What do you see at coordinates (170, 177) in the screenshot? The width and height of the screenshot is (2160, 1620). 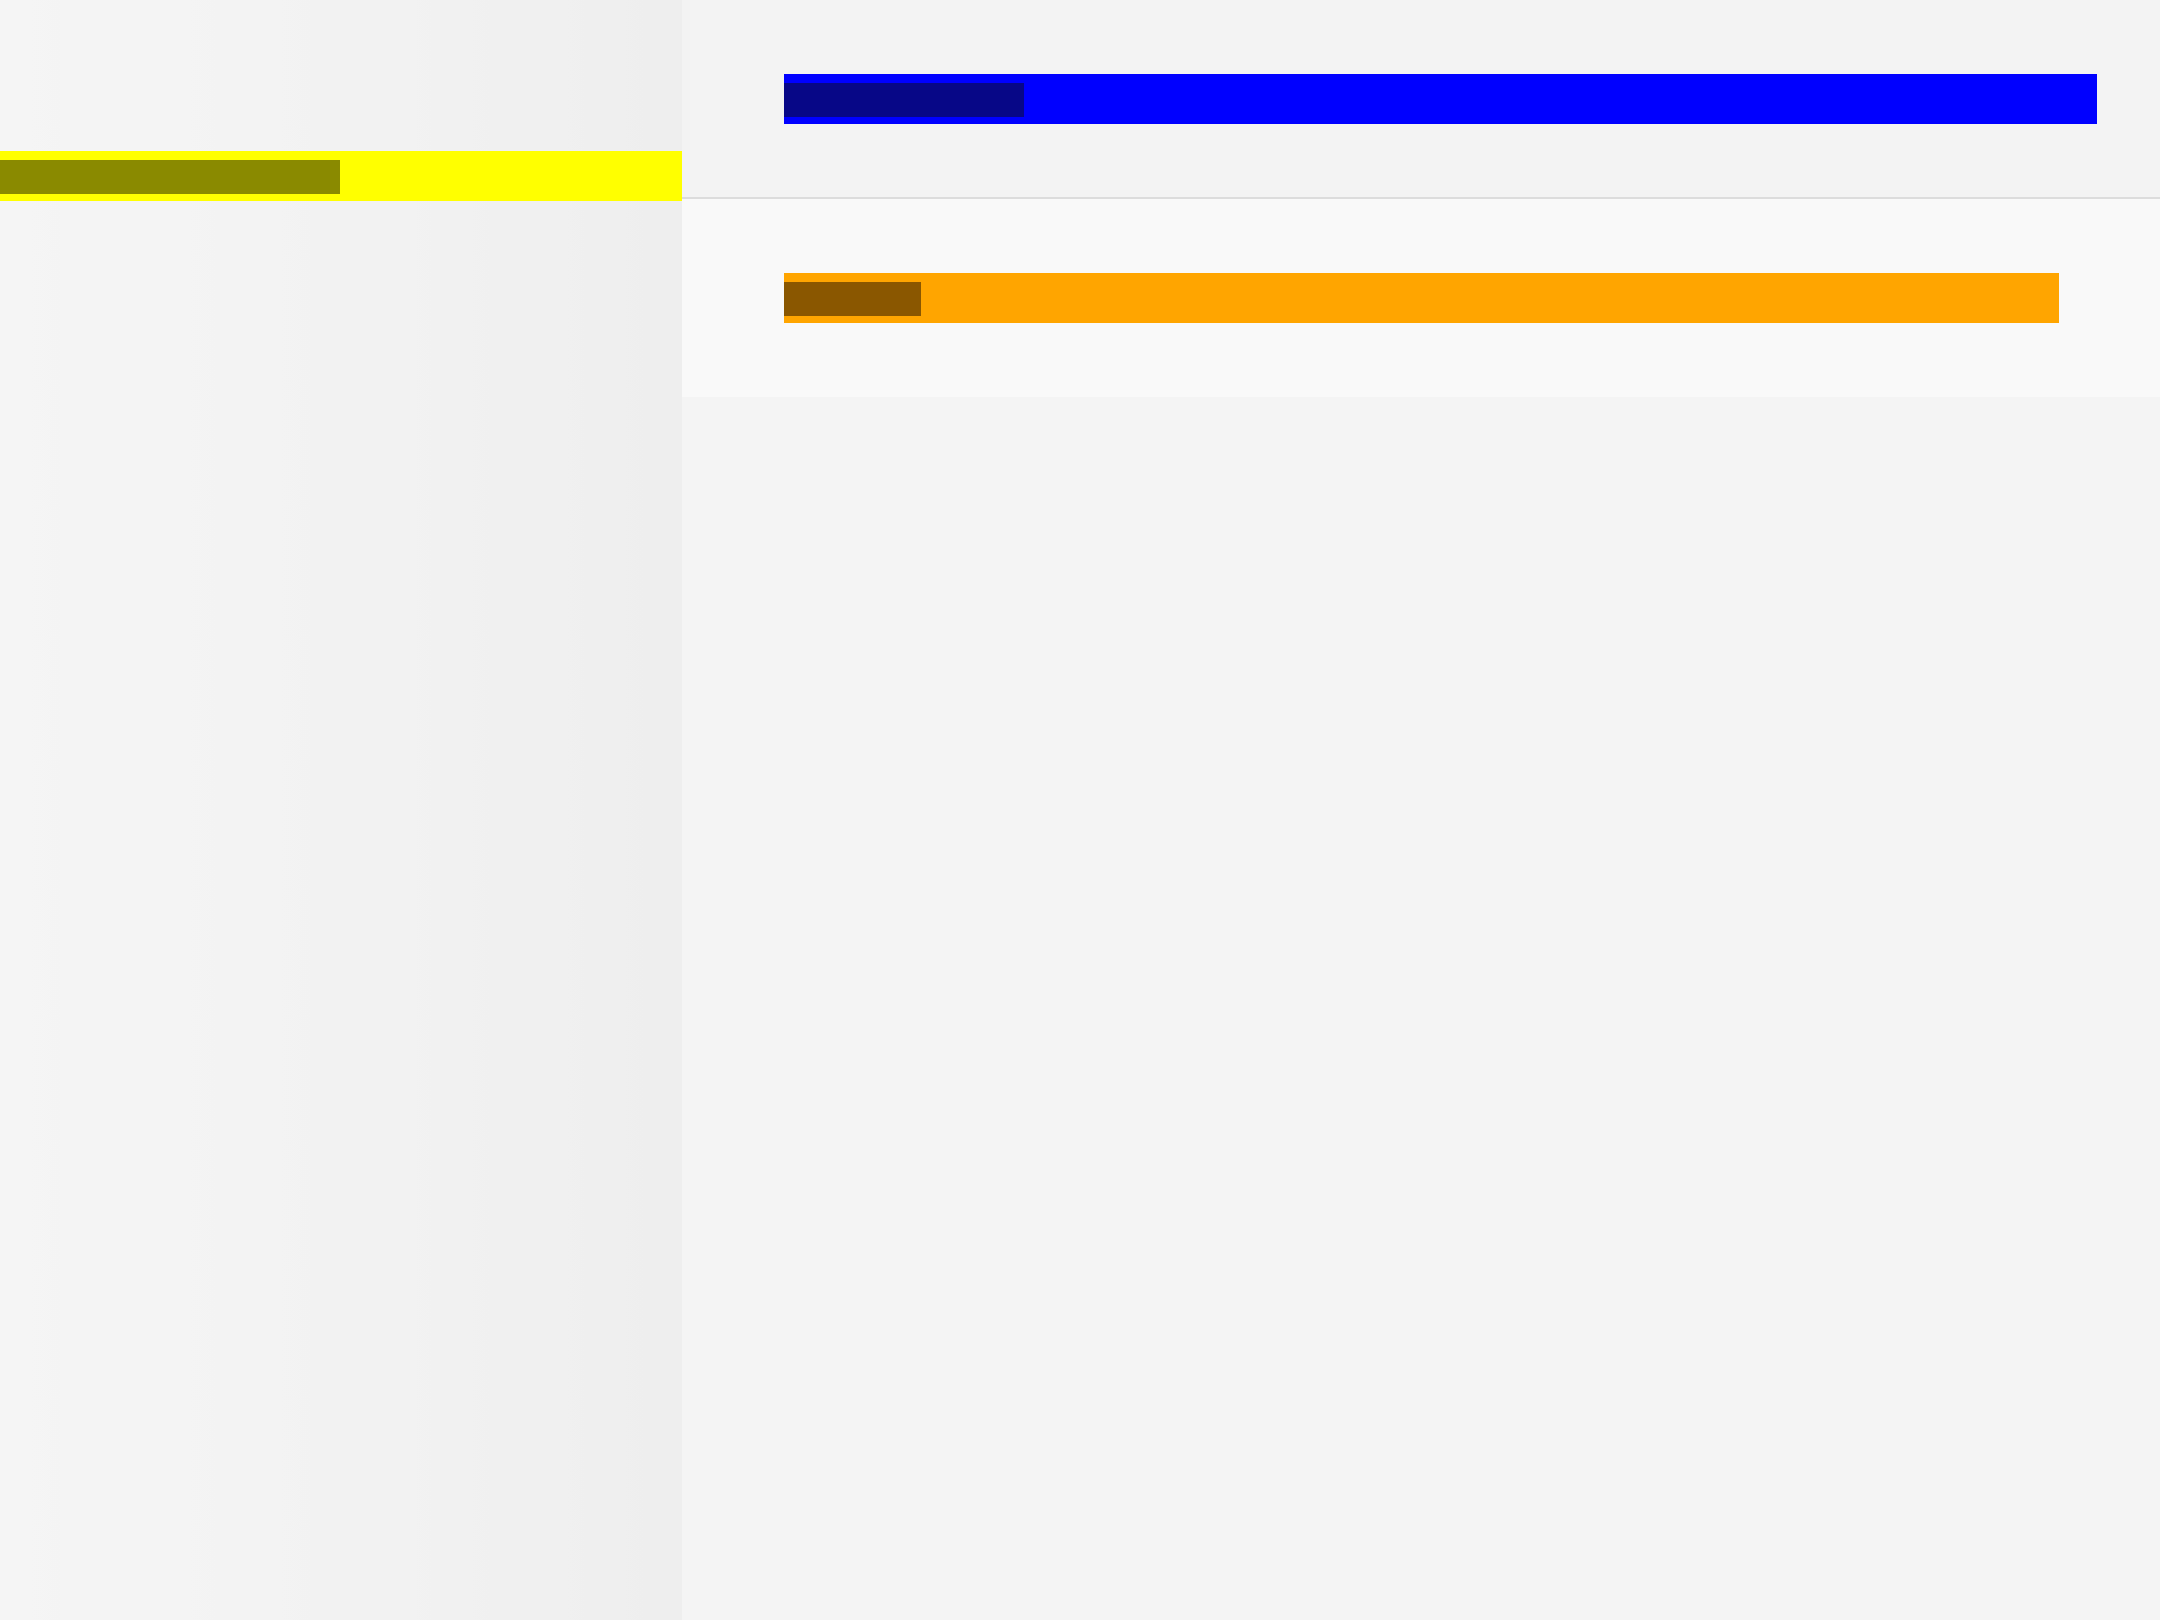 I see `sidebar-item-label` at bounding box center [170, 177].